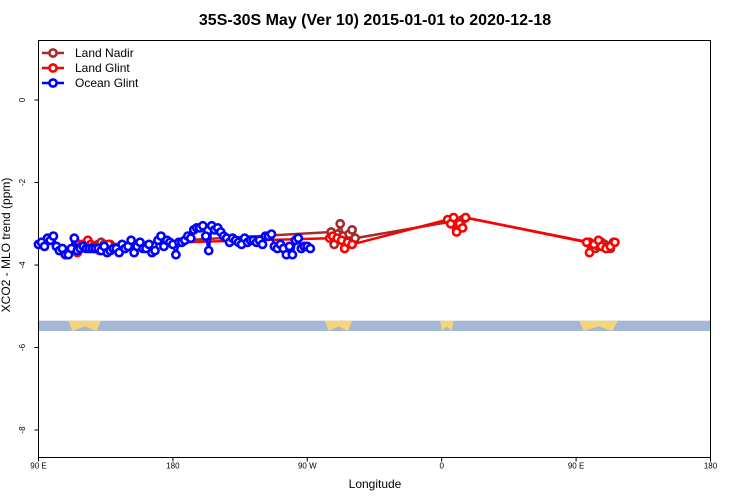  What do you see at coordinates (53, 68) in the screenshot?
I see `legend-marker-land-glint` at bounding box center [53, 68].